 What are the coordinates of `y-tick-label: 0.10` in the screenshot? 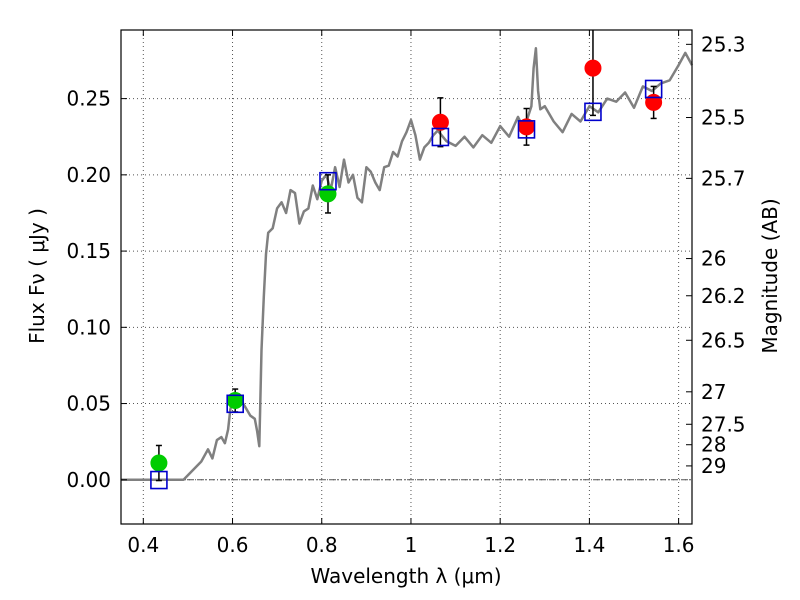 It's located at (88, 327).